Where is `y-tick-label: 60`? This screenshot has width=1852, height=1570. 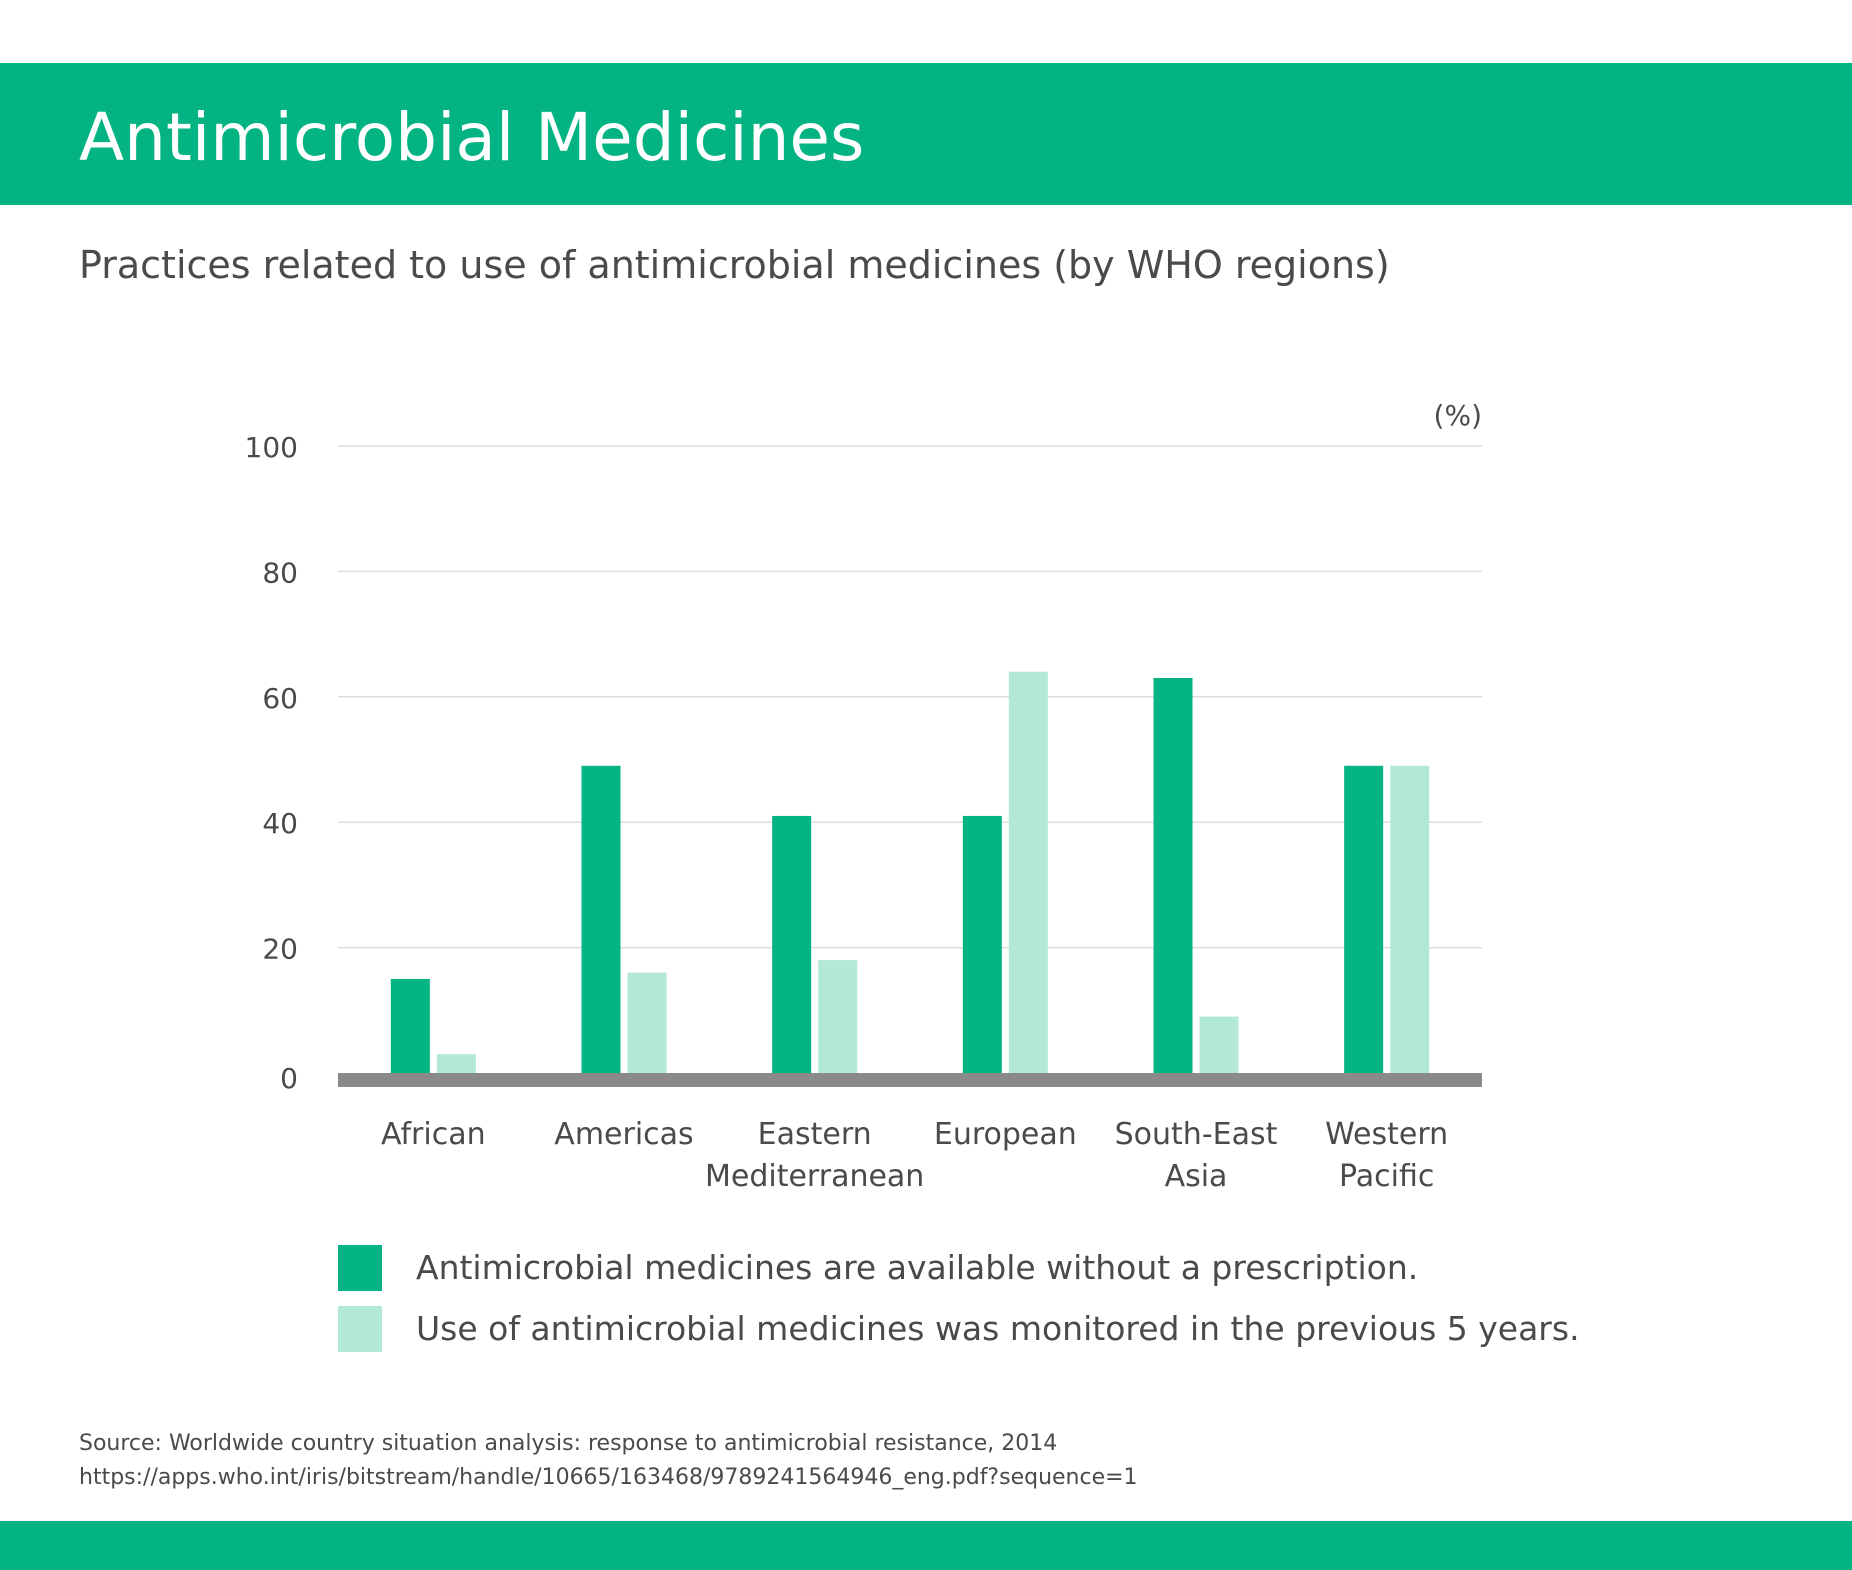
y-tick-label: 60 is located at coordinates (280, 698).